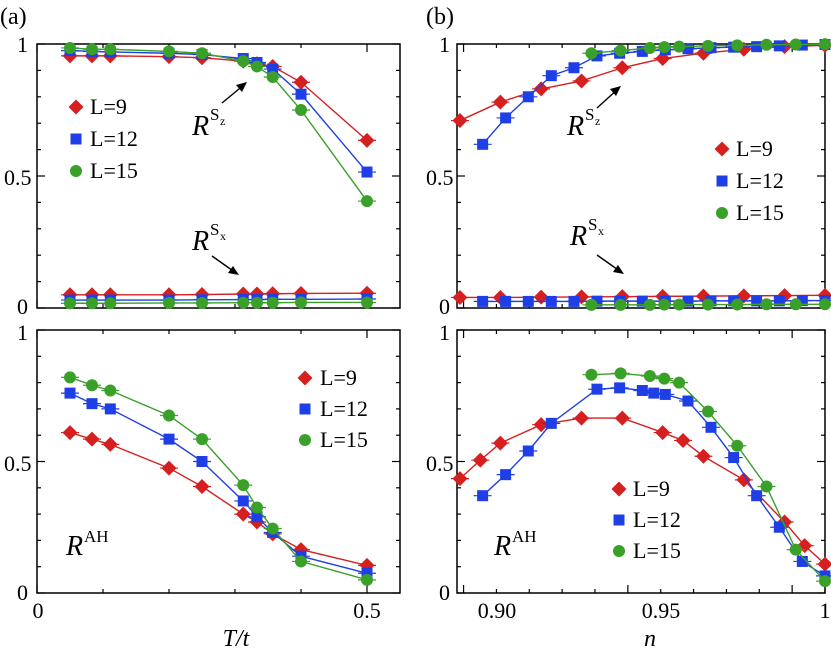 This screenshot has width=831, height=651. What do you see at coordinates (754, 148) in the screenshot?
I see `legend-b-top-l9: L=9` at bounding box center [754, 148].